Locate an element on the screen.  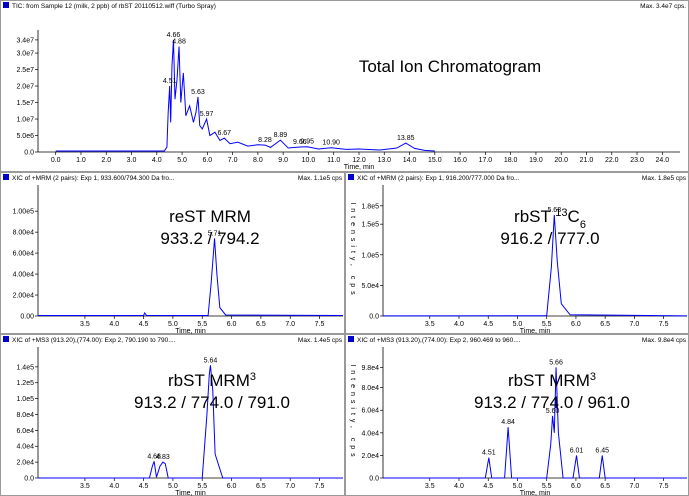
x-tick-label: 16.0 is located at coordinates (460, 160).